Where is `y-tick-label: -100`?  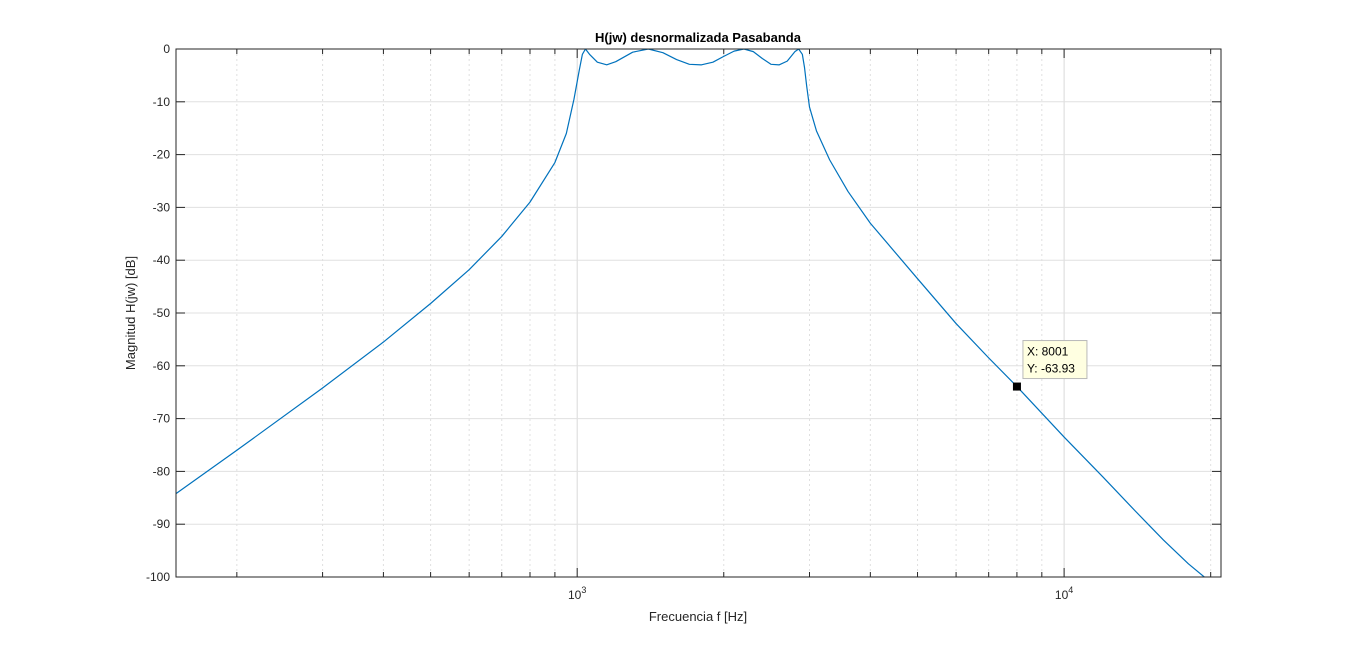
y-tick-label: -100 is located at coordinates (158, 577).